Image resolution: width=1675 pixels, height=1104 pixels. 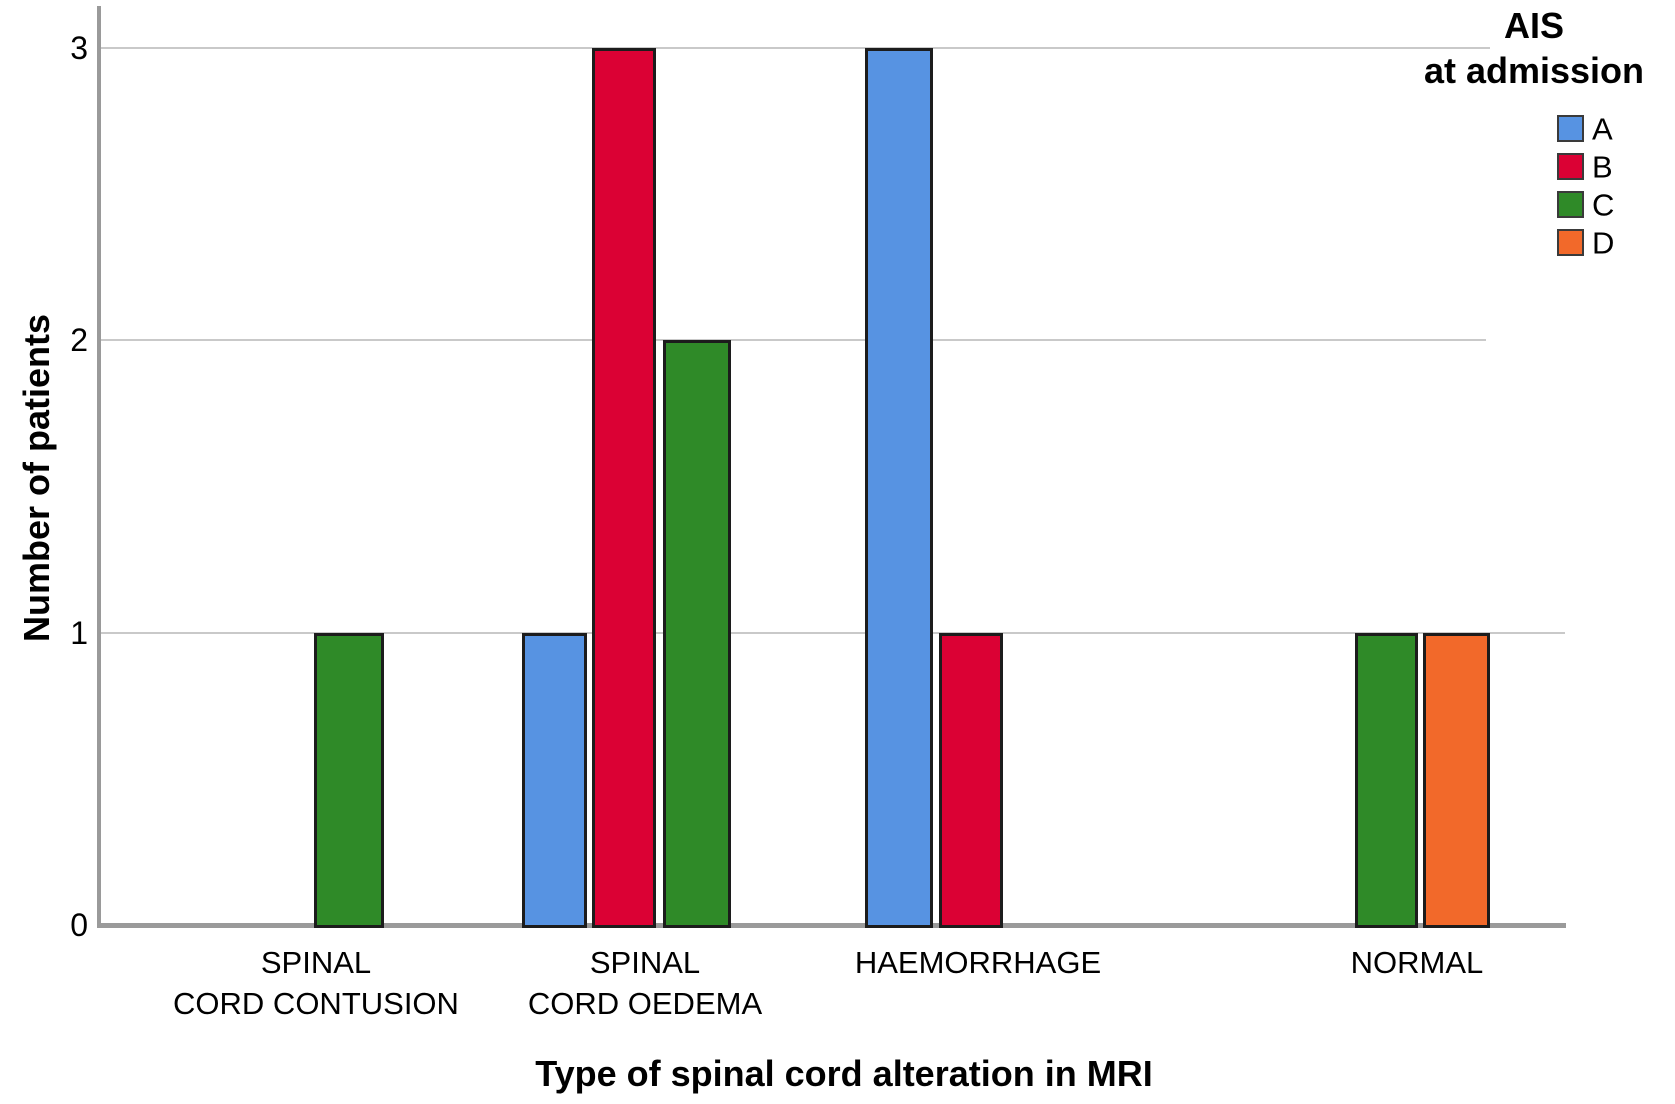 I want to click on legend-swatch-C, so click(x=1570, y=204).